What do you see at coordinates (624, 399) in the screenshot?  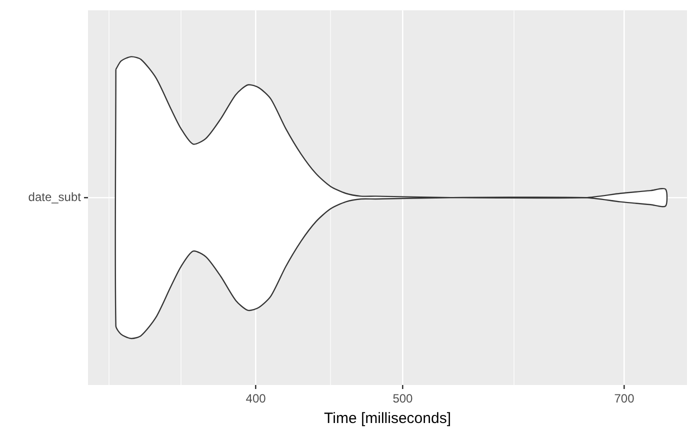 I see `x-tick-label: 700` at bounding box center [624, 399].